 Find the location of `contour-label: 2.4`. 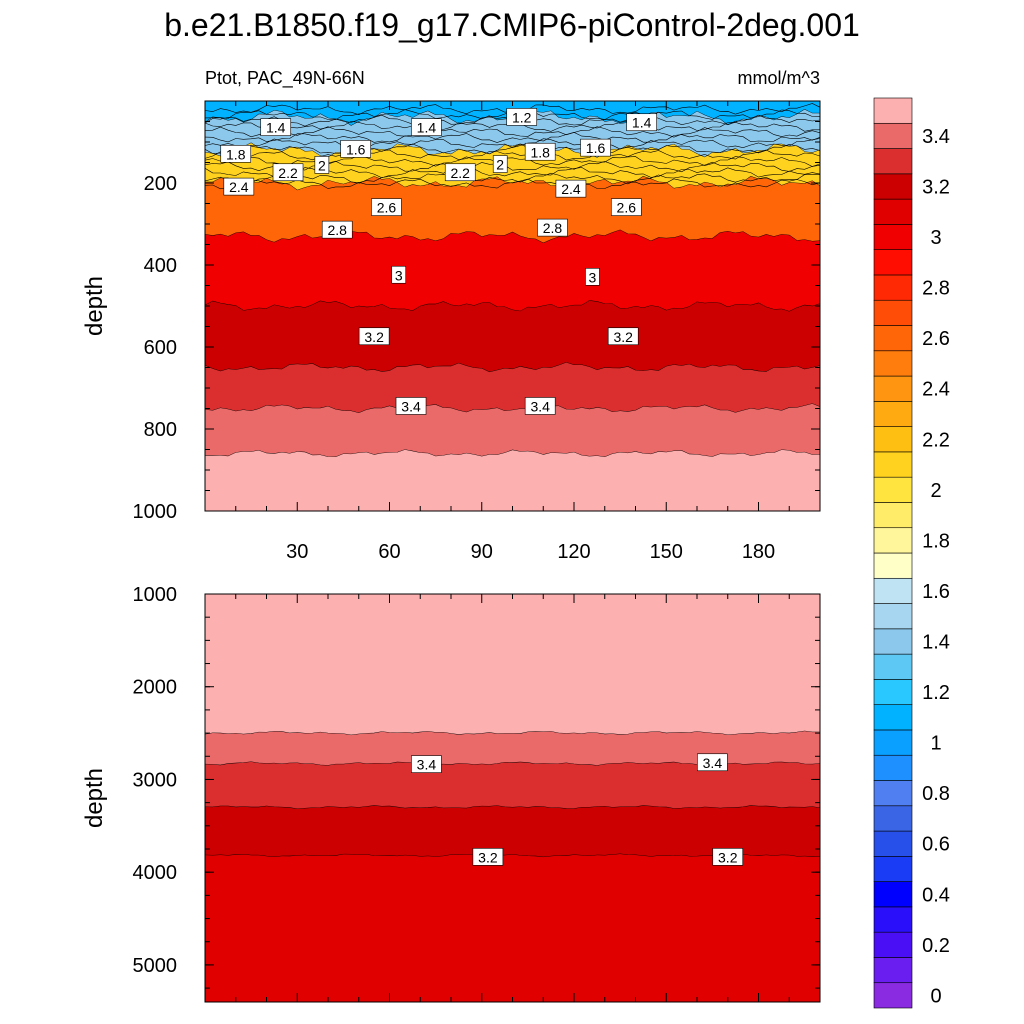

contour-label: 2.4 is located at coordinates (239, 186).